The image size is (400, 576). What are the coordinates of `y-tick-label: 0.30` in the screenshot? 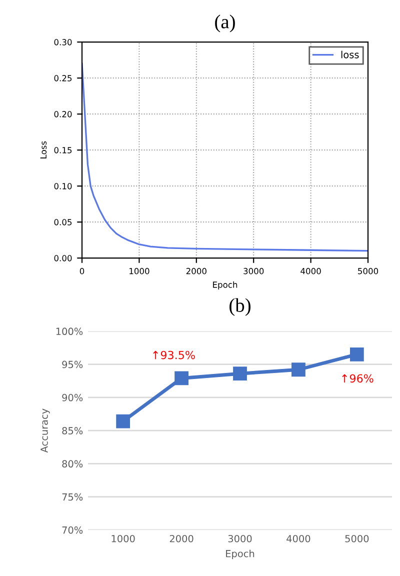 It's located at (63, 42).